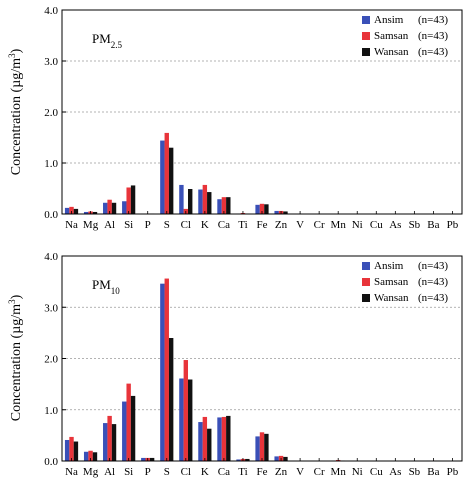 This screenshot has width=470, height=486. What do you see at coordinates (76, 451) in the screenshot?
I see `bar-wansan-na` at bounding box center [76, 451].